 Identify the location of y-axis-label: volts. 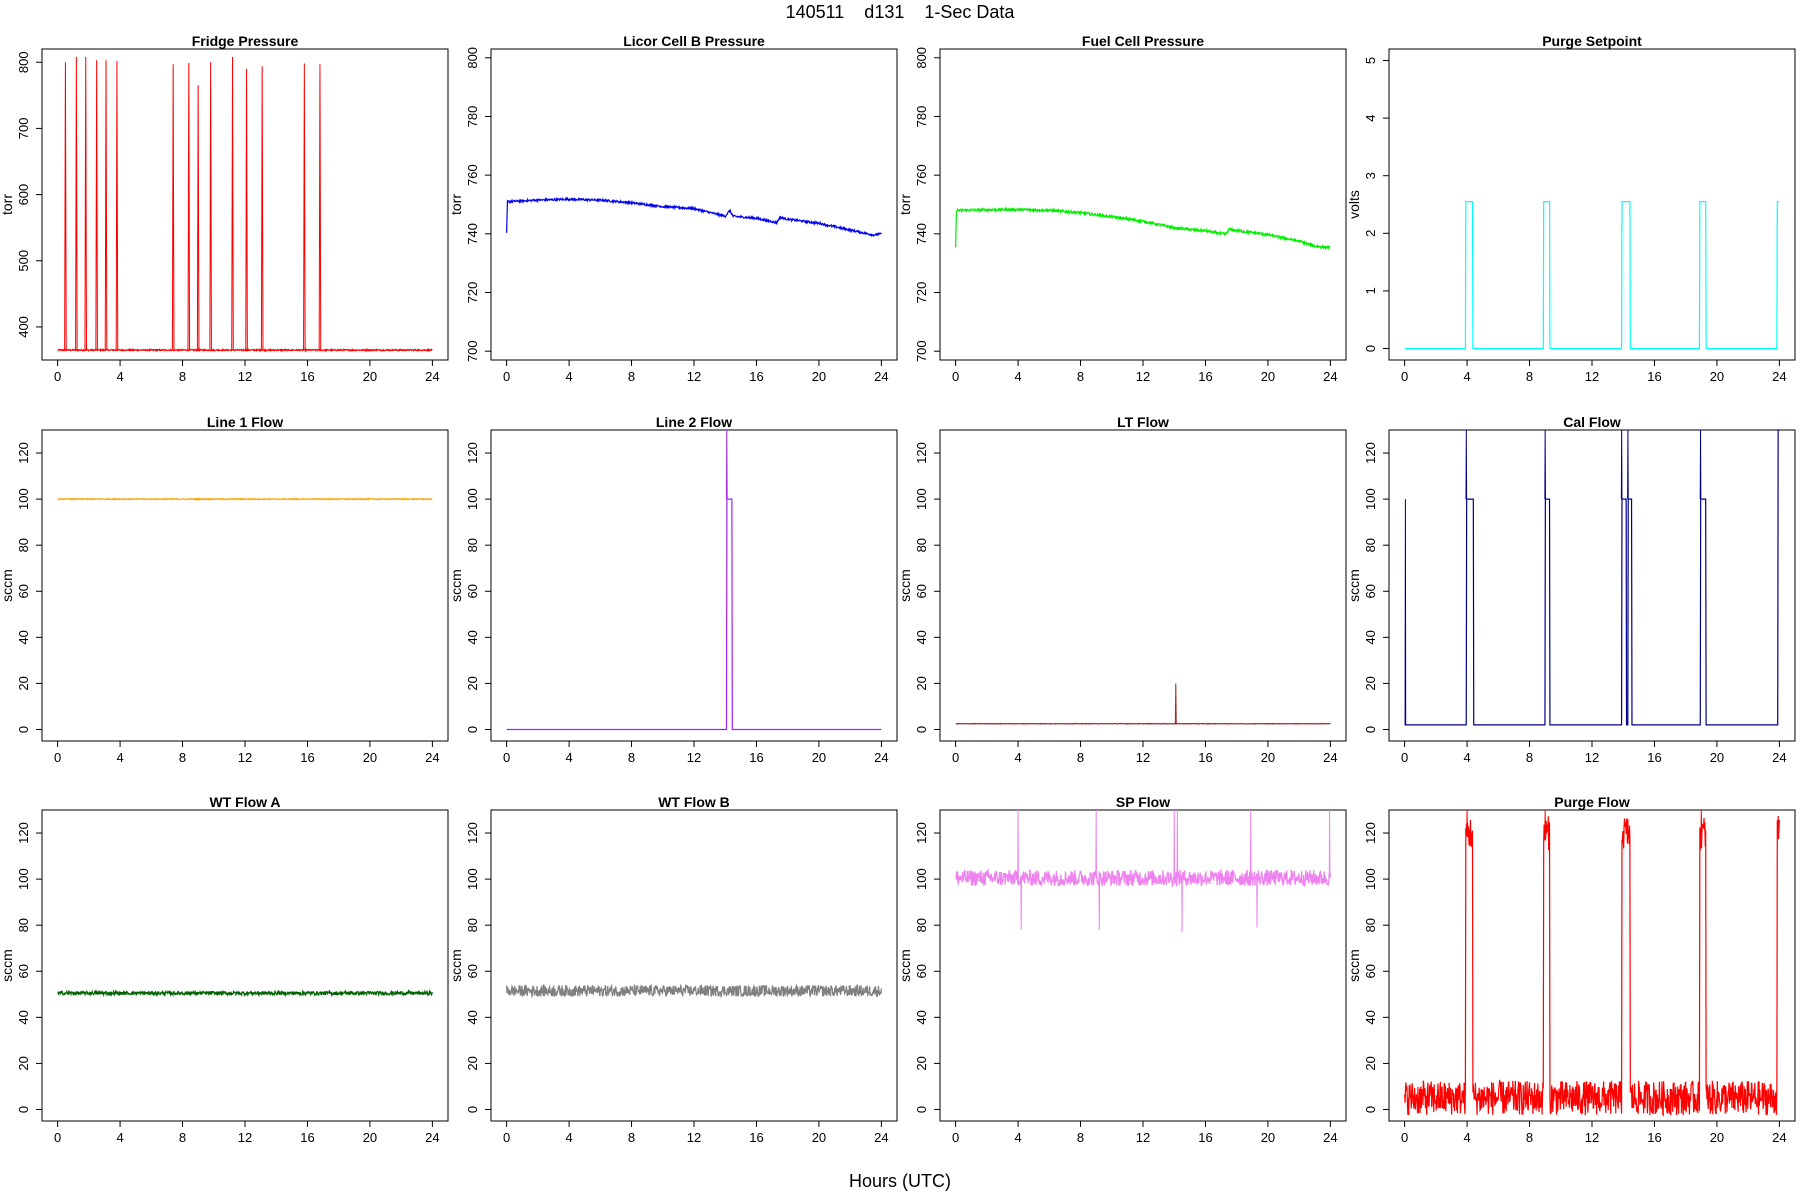
(1354, 204).